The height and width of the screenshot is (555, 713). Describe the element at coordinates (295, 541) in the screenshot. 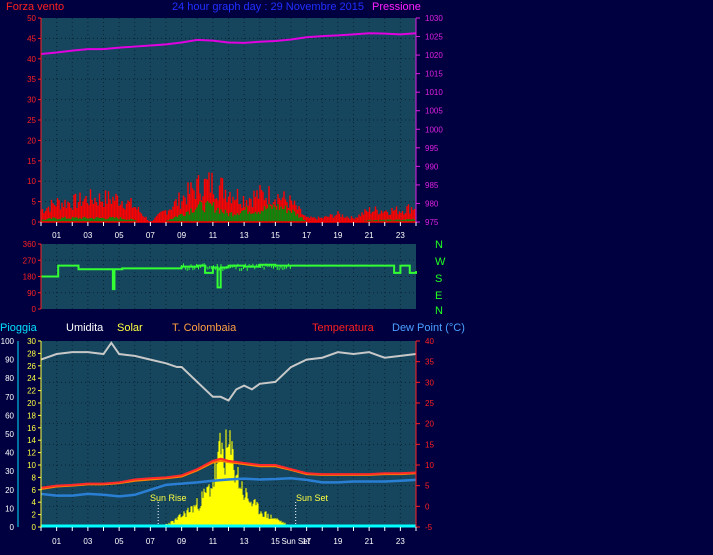

I see `sunset-tick-label: Sun Set` at that location.